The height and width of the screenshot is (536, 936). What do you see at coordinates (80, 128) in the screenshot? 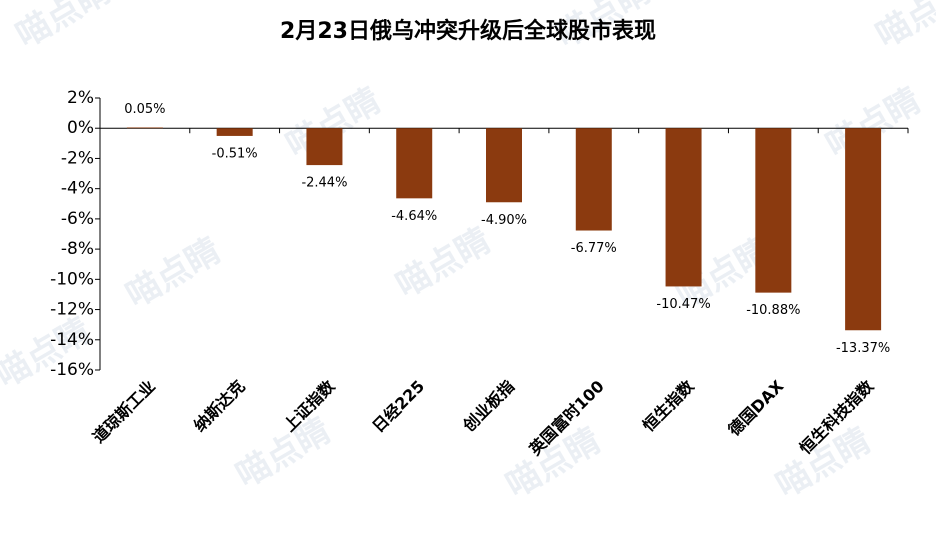
I see `y-tick-label: 0%` at bounding box center [80, 128].